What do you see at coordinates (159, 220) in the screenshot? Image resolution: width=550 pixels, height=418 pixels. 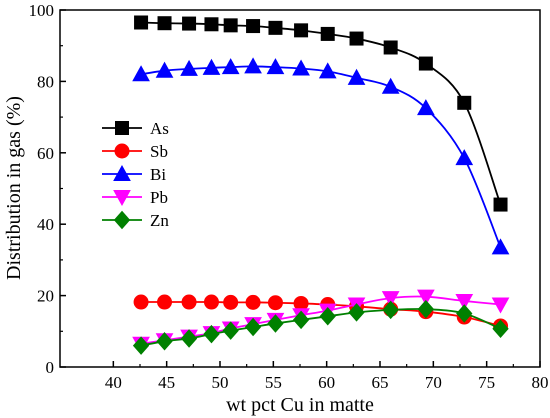 I see `legend-label: Zn` at bounding box center [159, 220].